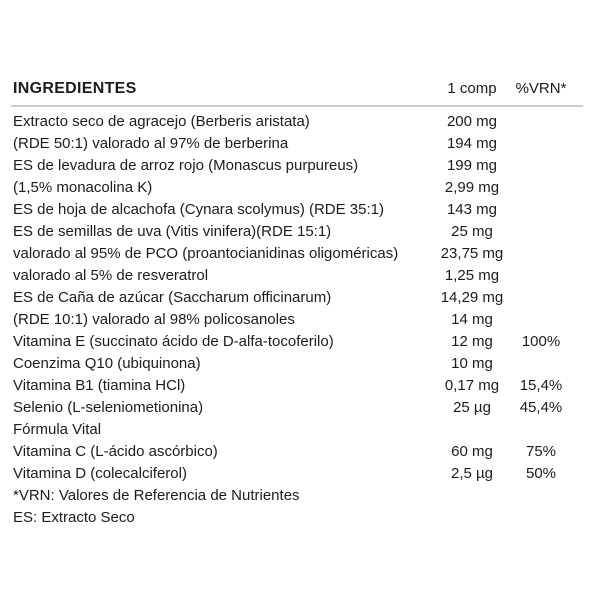  Describe the element at coordinates (111, 275) in the screenshot. I see `ingredient-label: valorado al 5% de resveratrol` at that location.